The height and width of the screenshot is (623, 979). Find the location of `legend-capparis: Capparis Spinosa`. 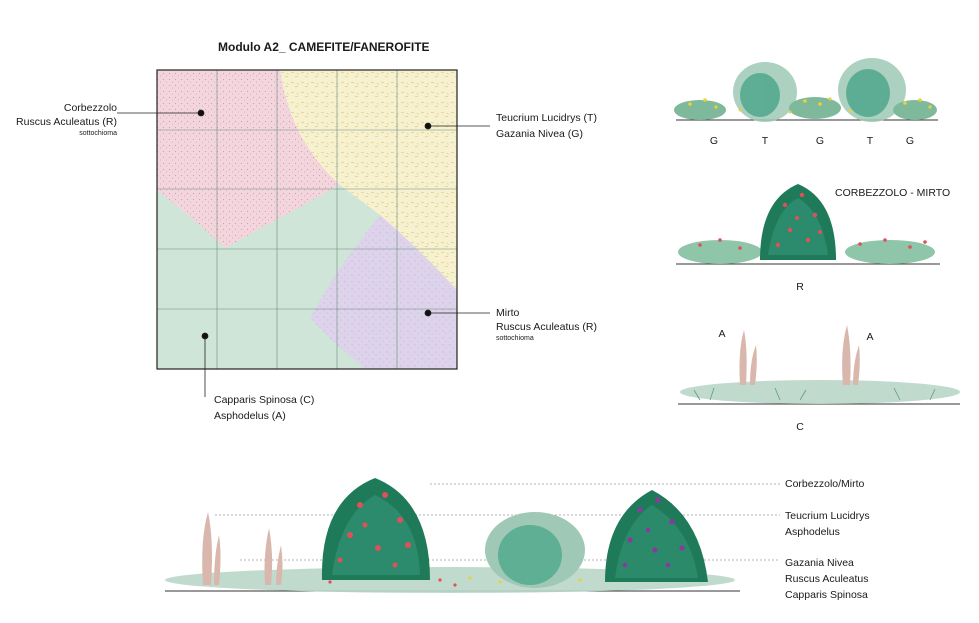

legend-capparis: Capparis Spinosa is located at coordinates (826, 595).